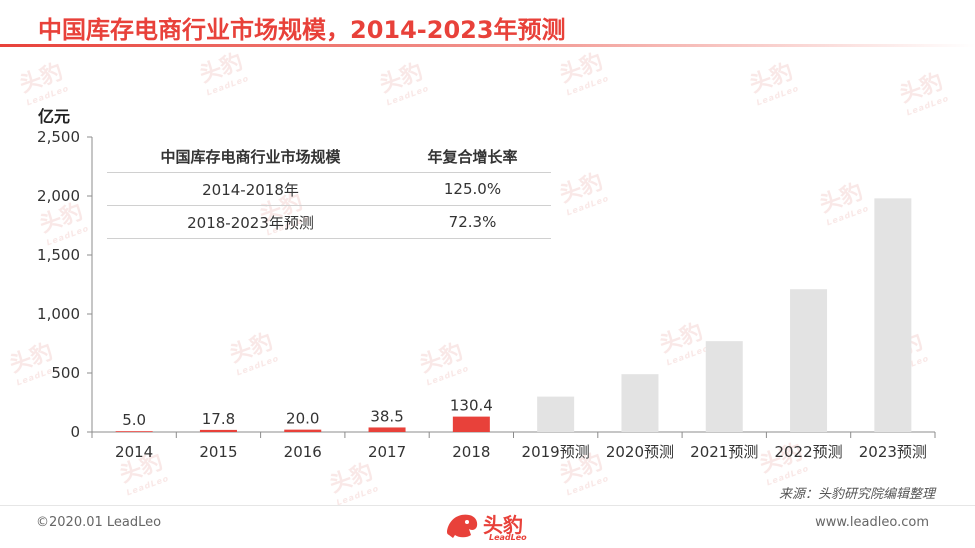  I want to click on leadleo-logo: 头豹 LeadLeo, so click(489, 525).